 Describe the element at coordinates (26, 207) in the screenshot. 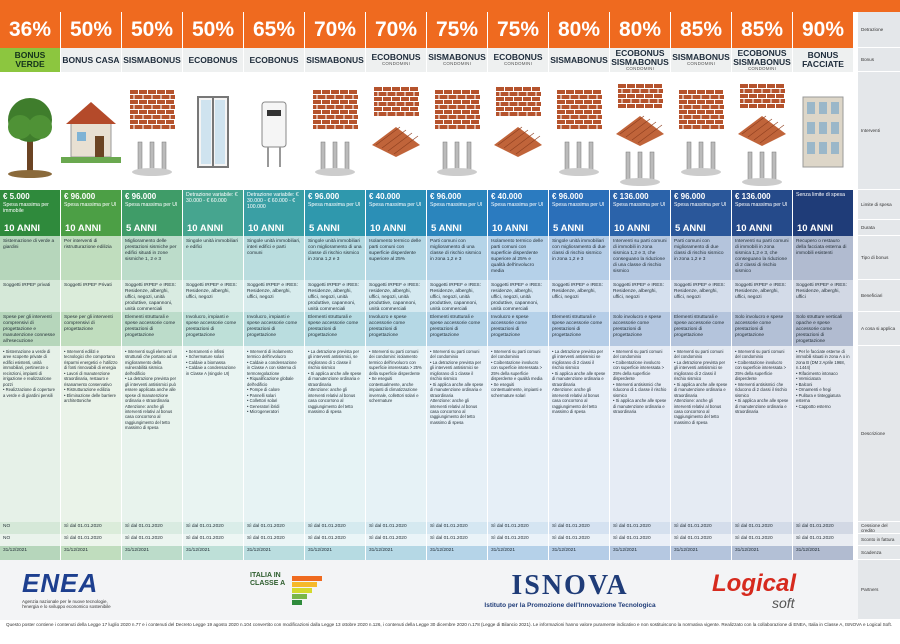

I see `limit-note: Spesa massima per immobile` at that location.